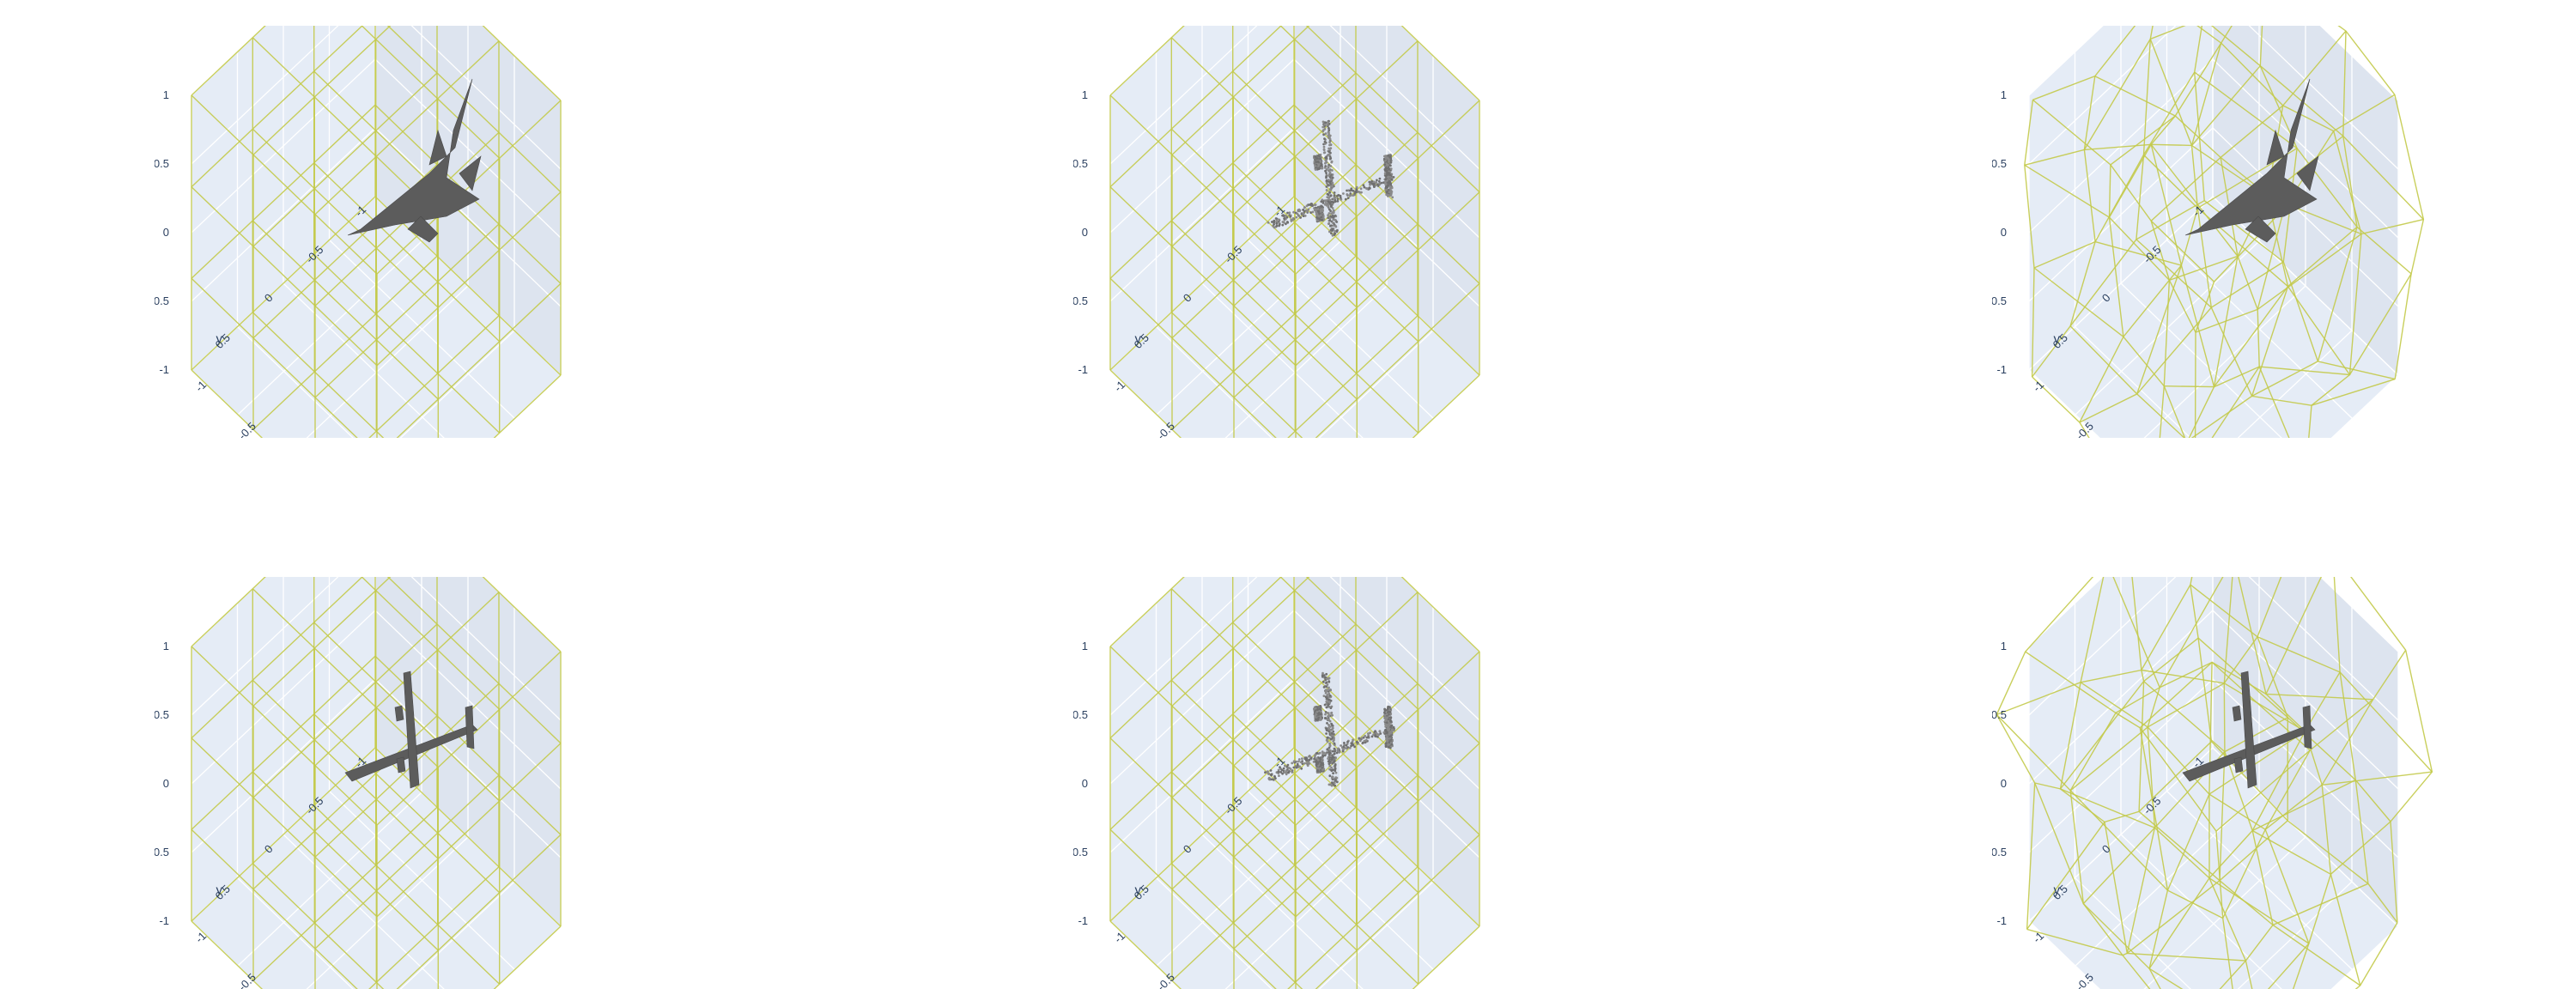  I want to click on scene-panel-top-center: 10.50-0.5-1z-1-0.500.5y-1-0.500.5x, so click(1331, 232).